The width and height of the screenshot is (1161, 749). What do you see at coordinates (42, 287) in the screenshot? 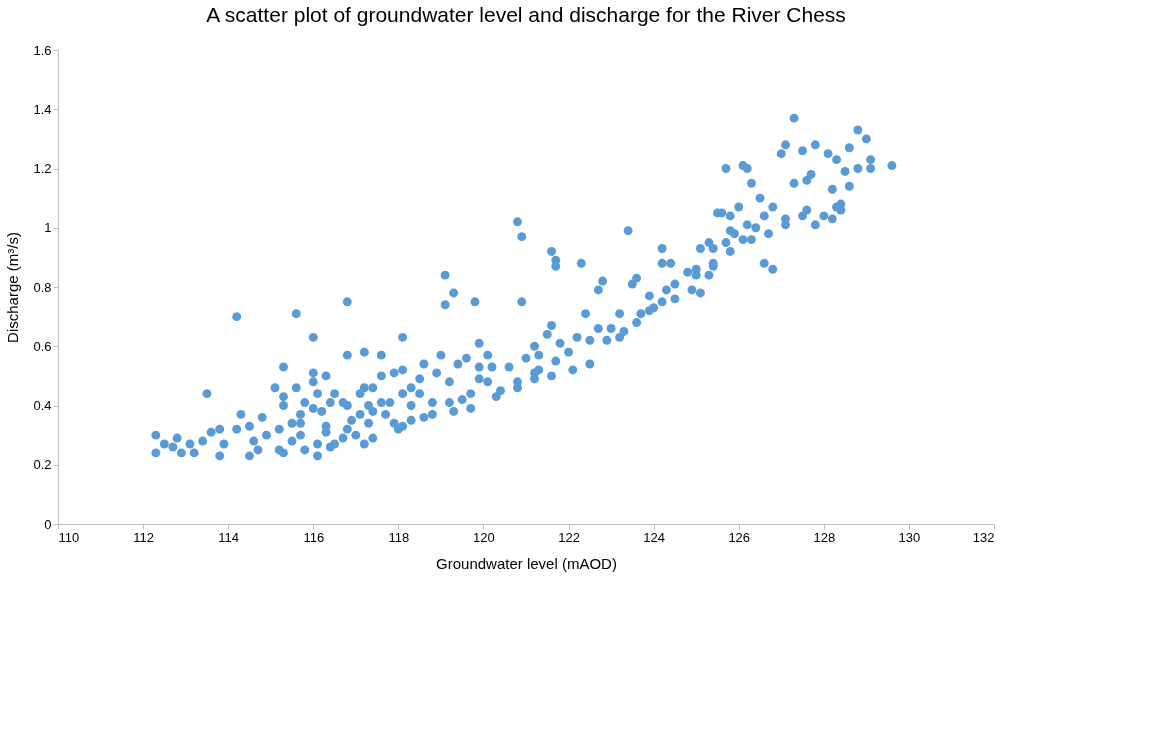
I see `y-tick-label: 0.8` at bounding box center [42, 287].